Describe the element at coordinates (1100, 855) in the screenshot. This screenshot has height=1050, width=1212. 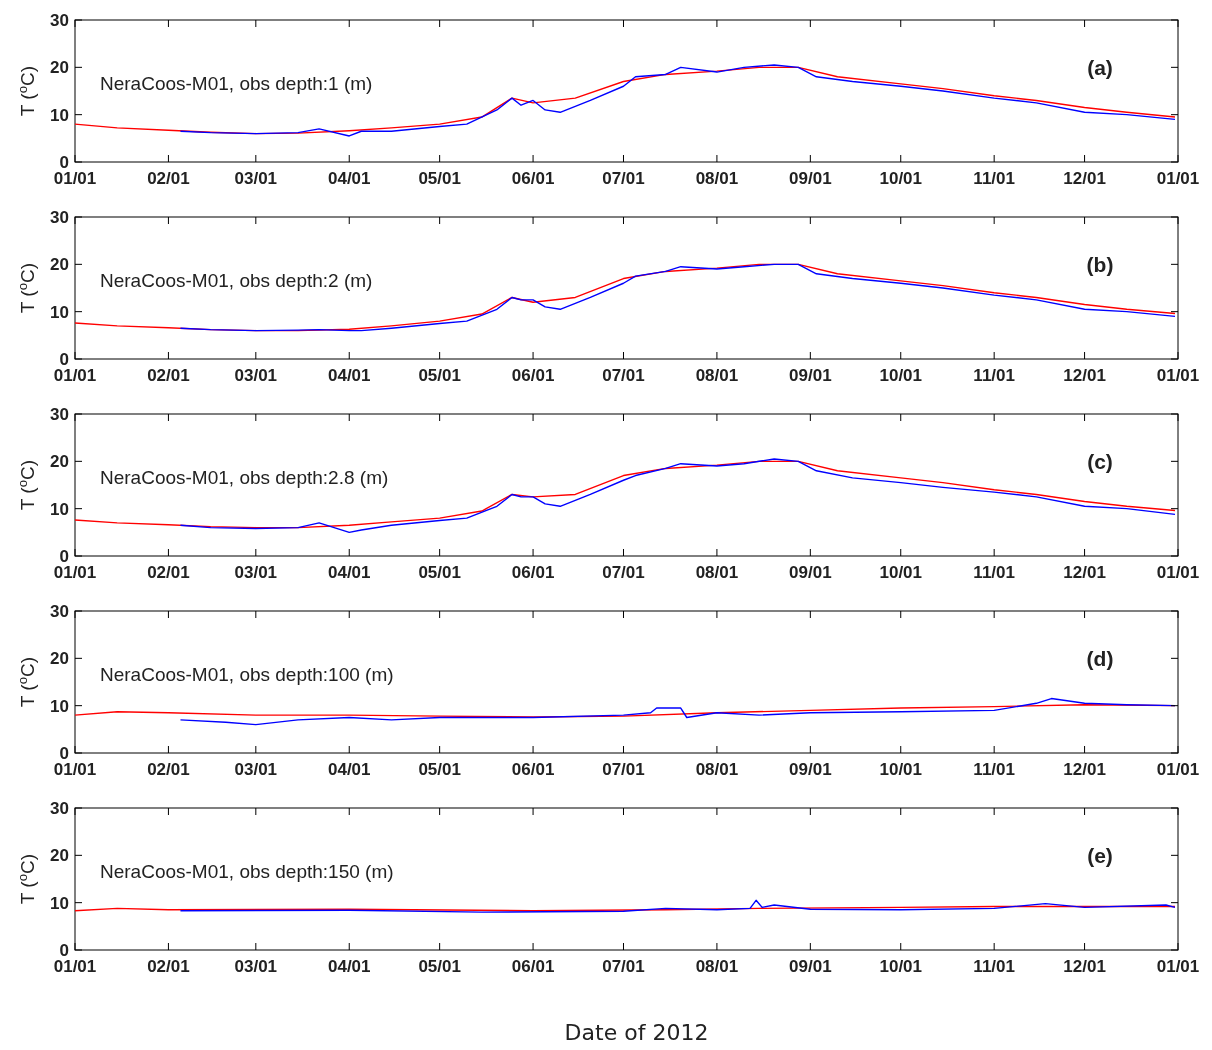
I see `annotation: (e)` at that location.